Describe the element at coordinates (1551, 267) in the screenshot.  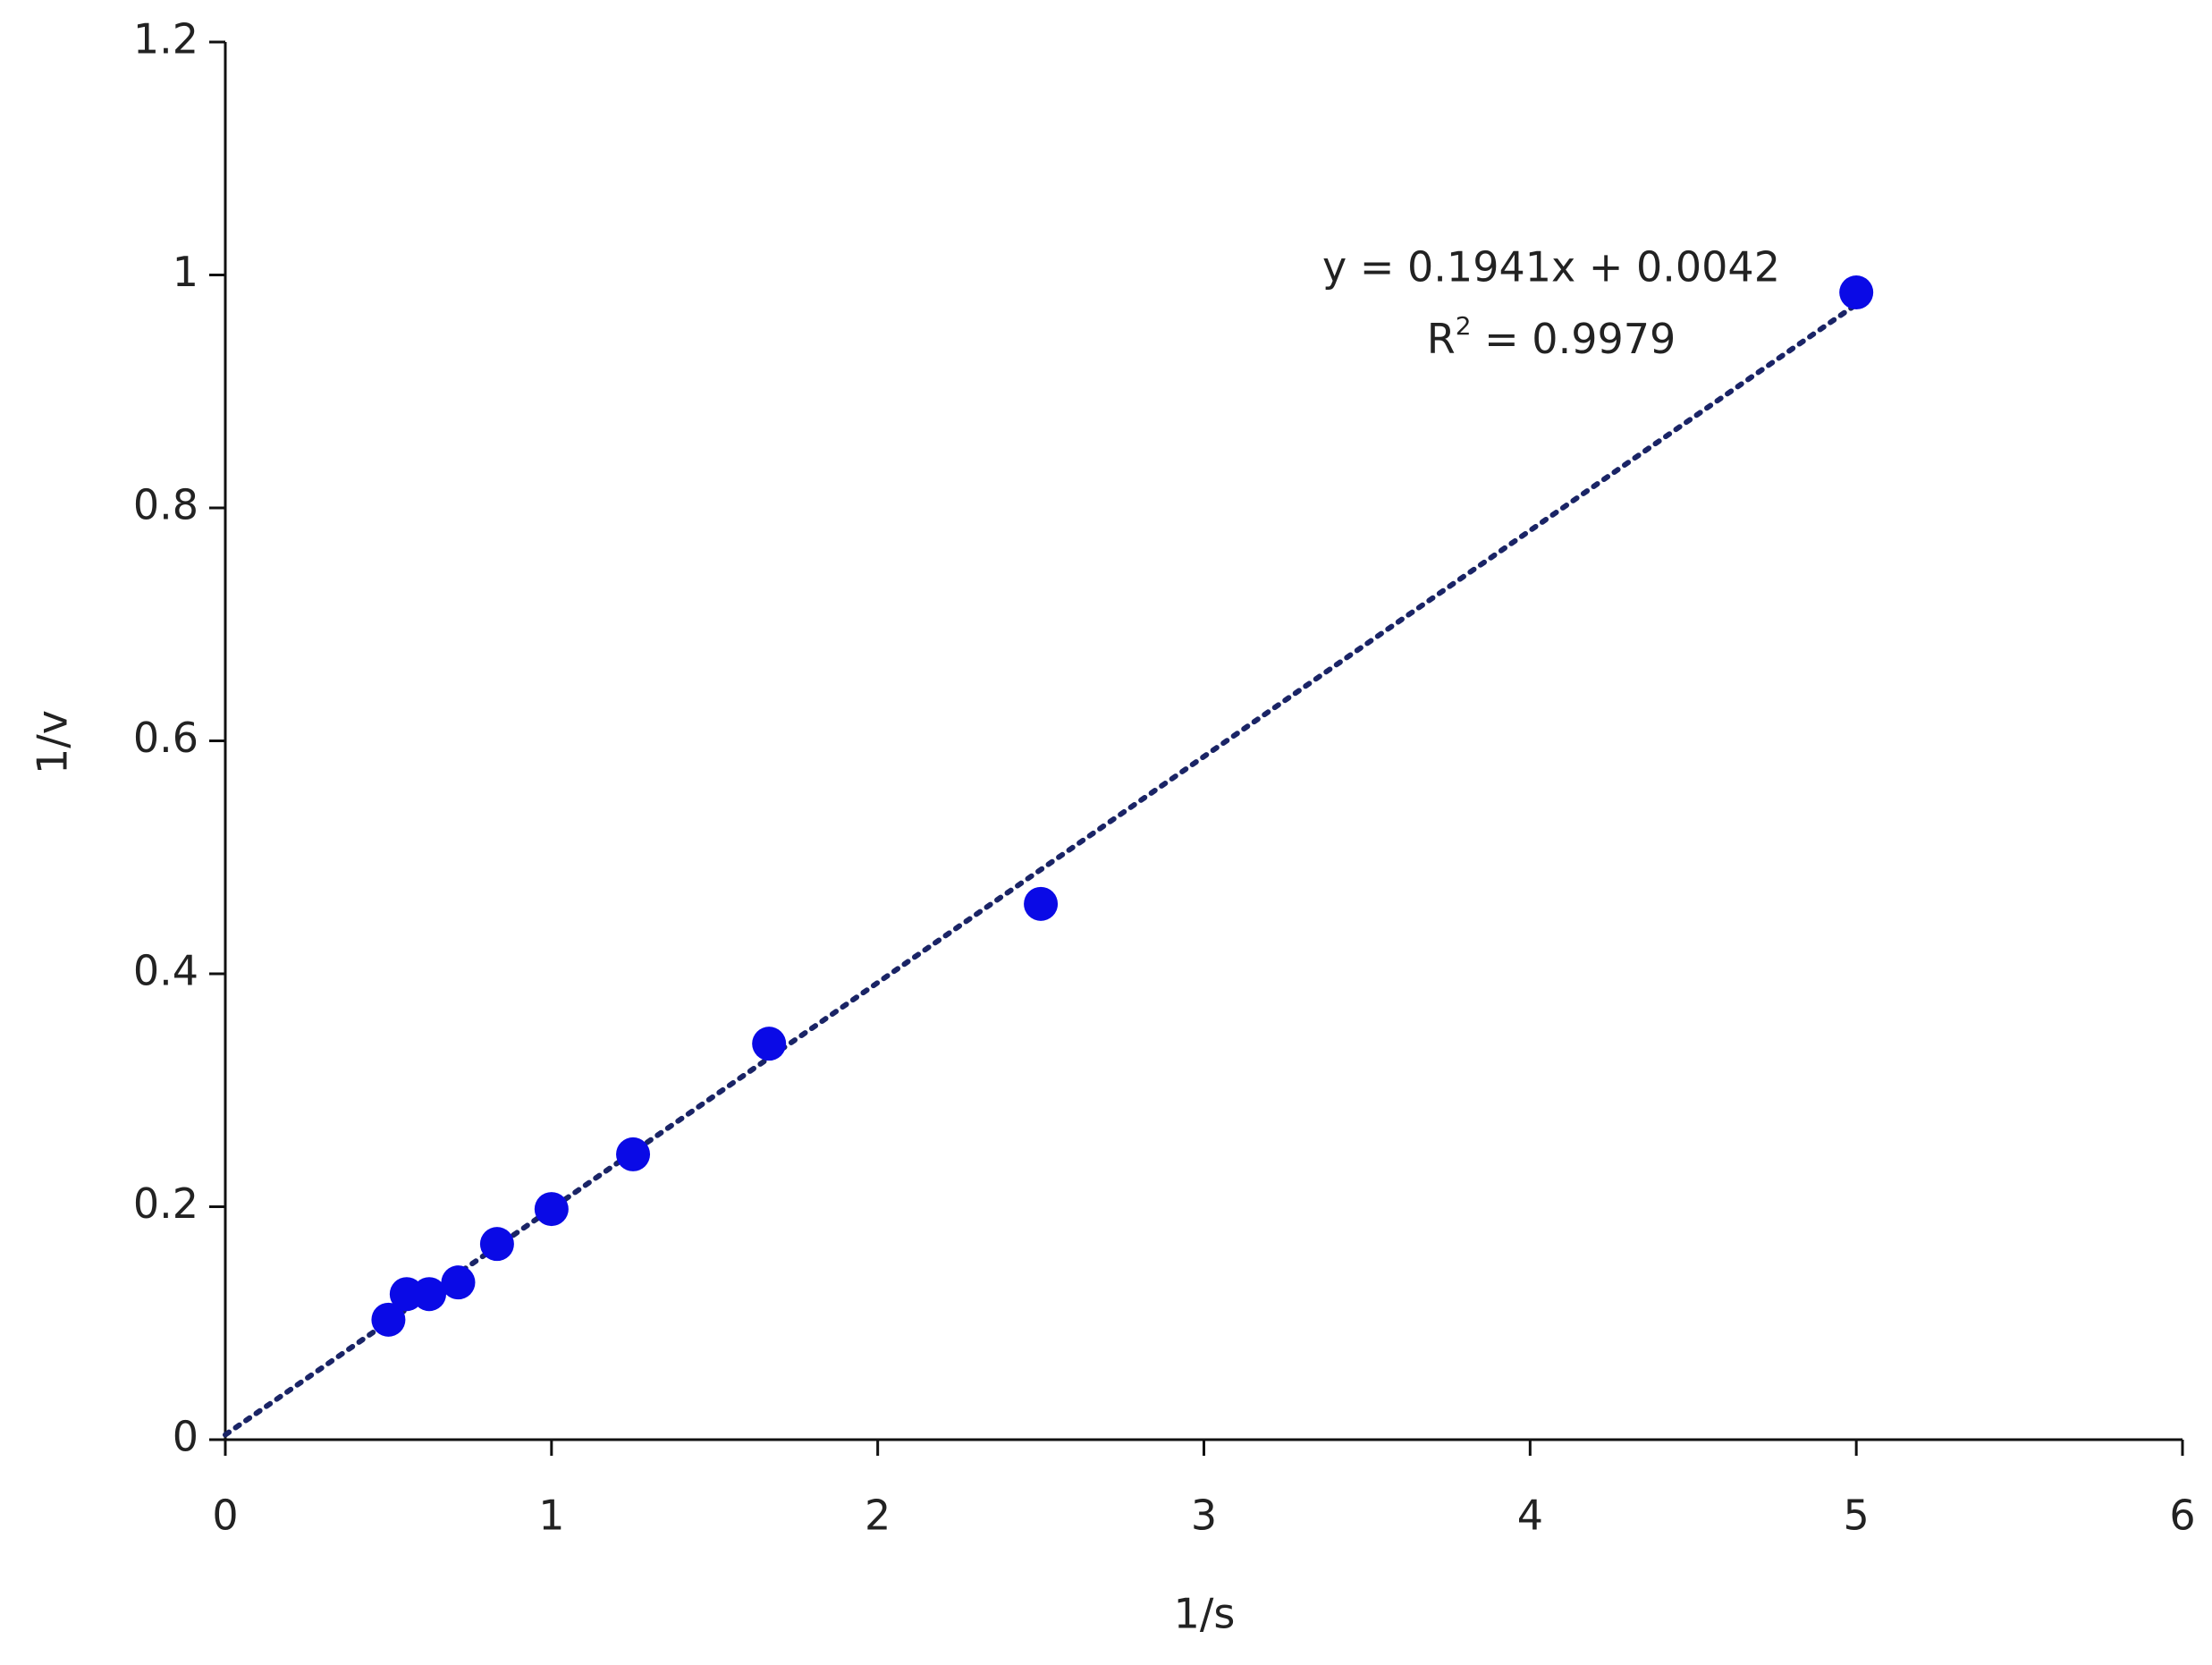
I see `equation: y = 0.1941x + 0.0042` at that location.